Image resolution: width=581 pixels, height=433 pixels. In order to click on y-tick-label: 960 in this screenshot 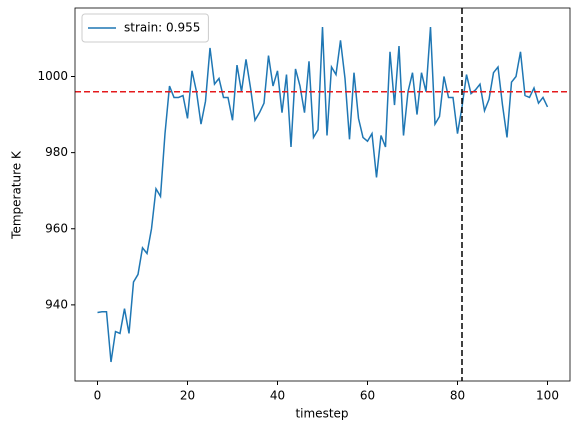, I will do `click(56, 228)`.